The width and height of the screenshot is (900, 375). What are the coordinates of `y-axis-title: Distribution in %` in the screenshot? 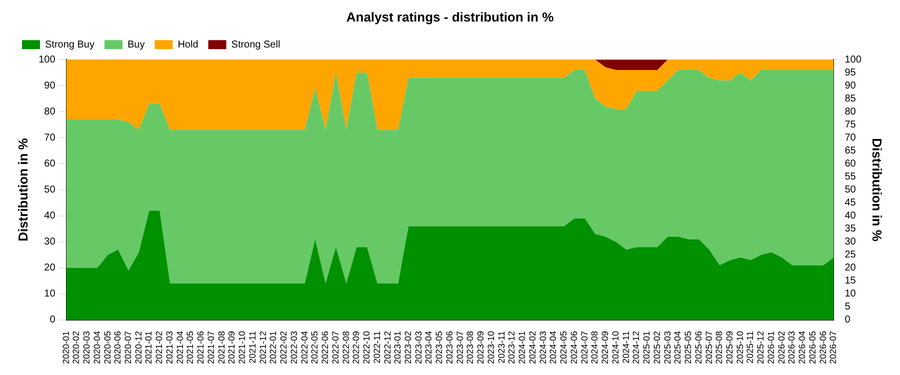 It's located at (22, 190).